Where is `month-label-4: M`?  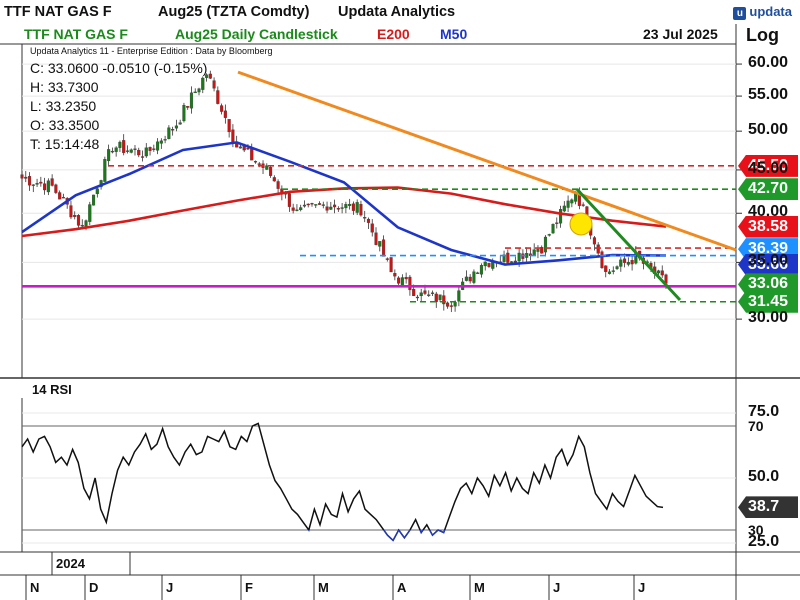 month-label-4: M is located at coordinates (323, 587).